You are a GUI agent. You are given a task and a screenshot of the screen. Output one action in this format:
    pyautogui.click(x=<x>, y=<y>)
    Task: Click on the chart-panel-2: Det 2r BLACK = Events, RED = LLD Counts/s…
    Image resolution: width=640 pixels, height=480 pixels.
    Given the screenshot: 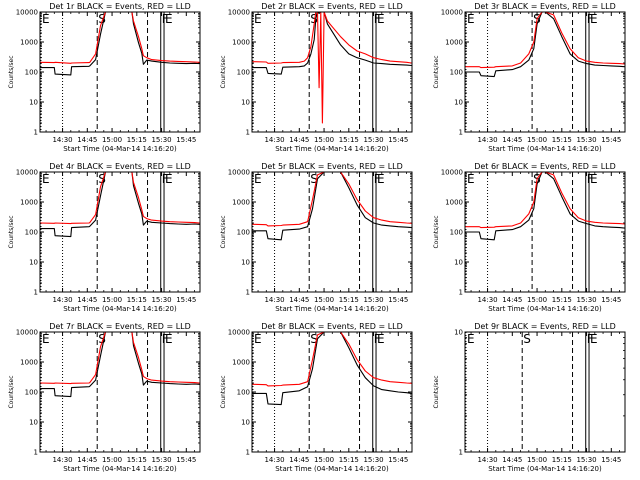 What is the action you would take?
    pyautogui.click(x=316, y=77)
    